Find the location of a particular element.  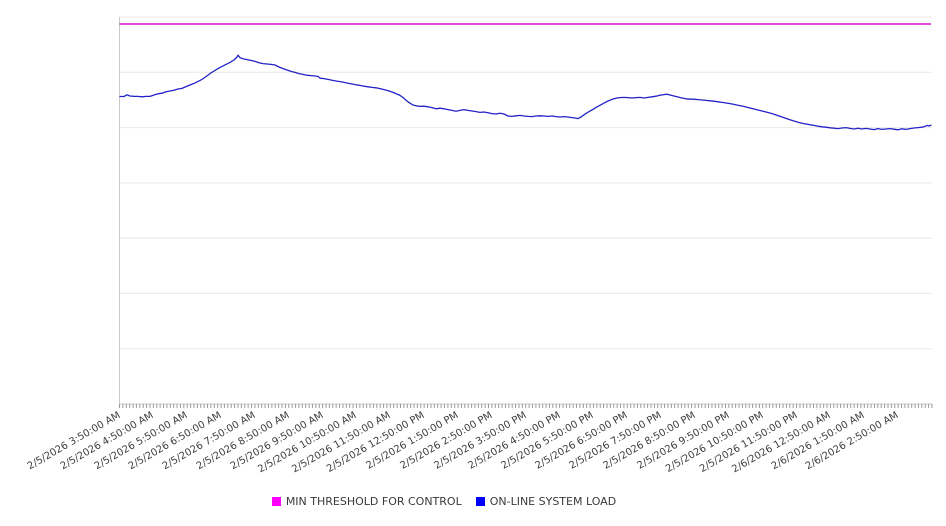

online-system-load-line is located at coordinates (525, 92).